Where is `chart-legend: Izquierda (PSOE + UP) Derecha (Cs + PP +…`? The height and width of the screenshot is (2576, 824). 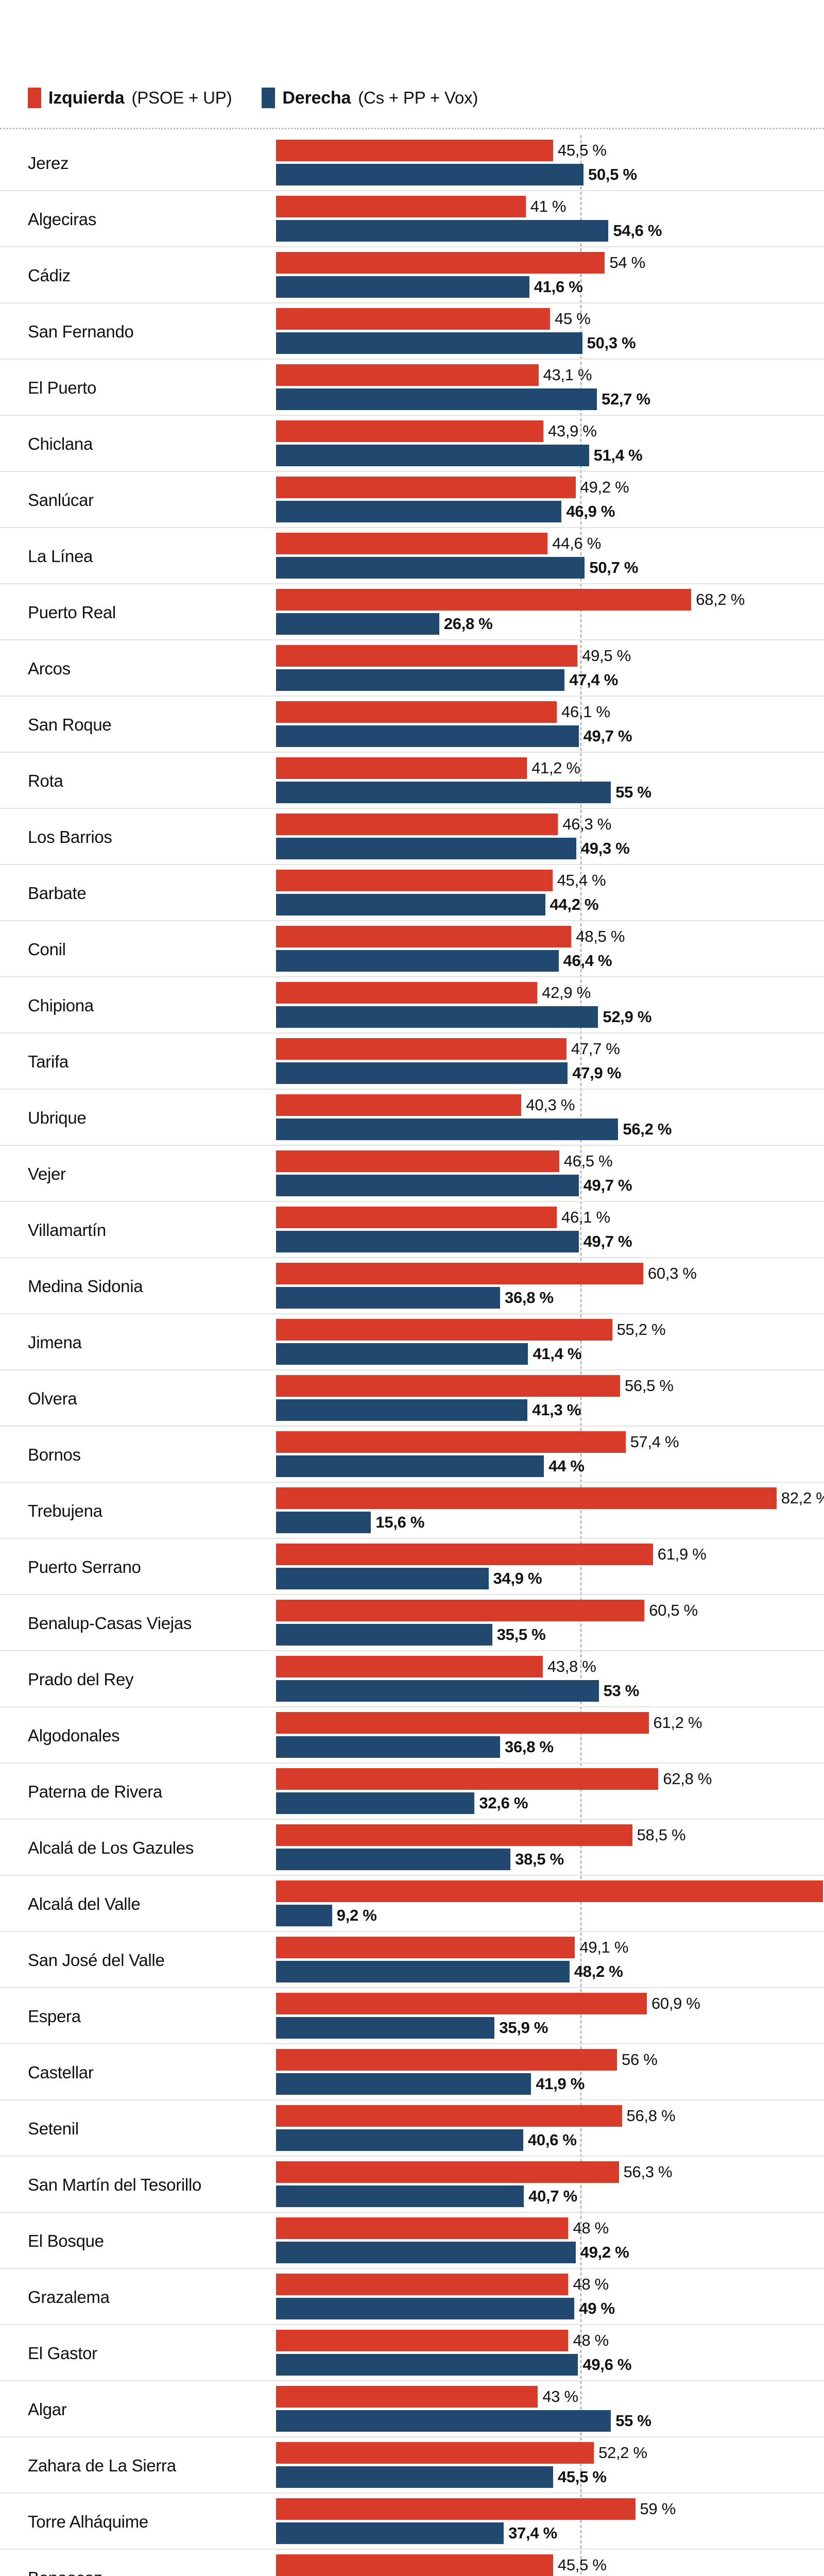
chart-legend: Izquierda (PSOE + UP) Derecha (Cs + PP +… is located at coordinates (253, 98).